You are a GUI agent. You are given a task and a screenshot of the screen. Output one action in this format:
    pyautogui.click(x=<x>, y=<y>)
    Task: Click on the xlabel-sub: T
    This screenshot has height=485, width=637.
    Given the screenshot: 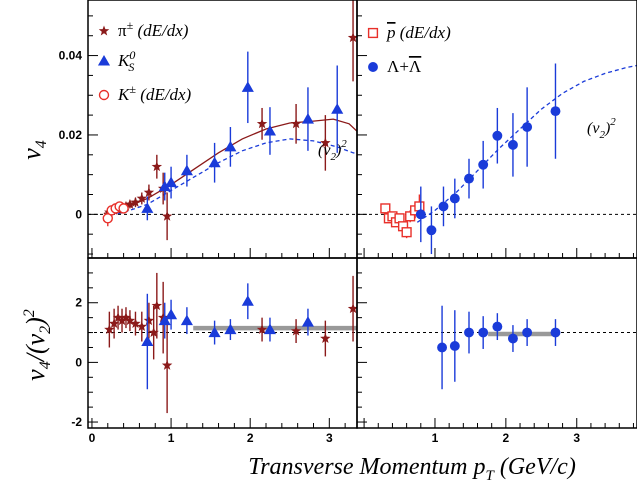 What is the action you would take?
    pyautogui.click(x=491, y=476)
    